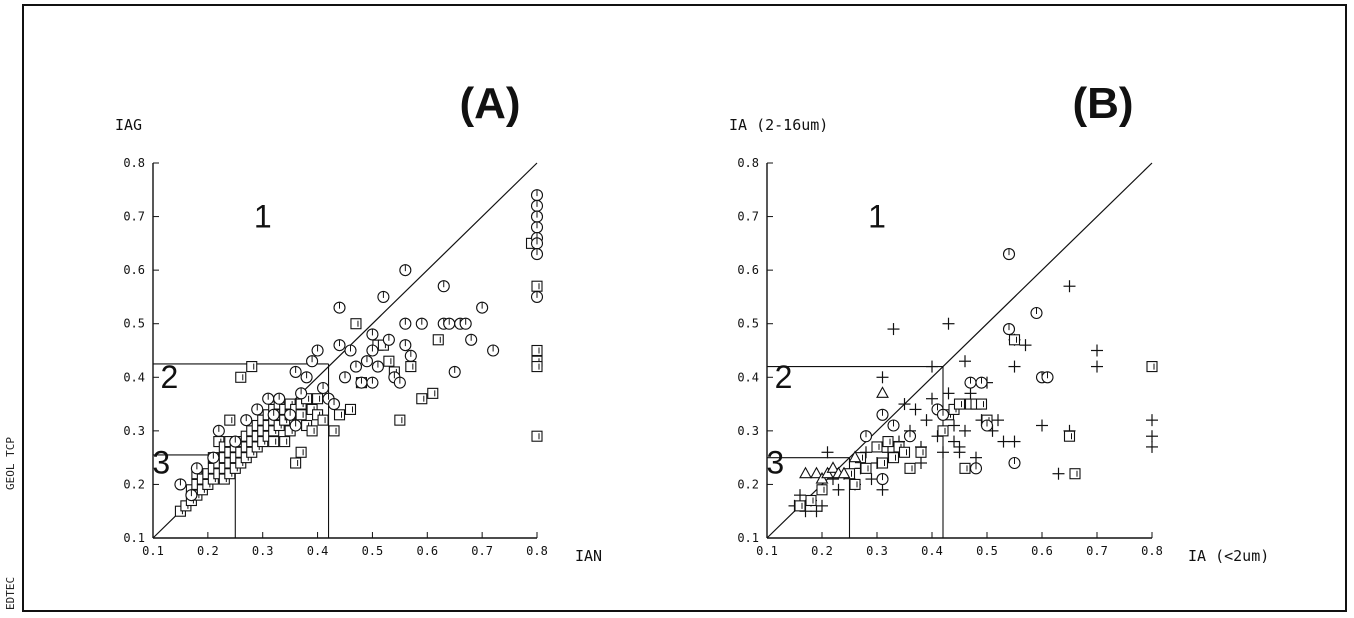 Image resolution: width=1354 pixels, height=618 pixels. Describe the element at coordinates (208, 551) in the screenshot. I see `x-tick-label: 0.2` at that location.